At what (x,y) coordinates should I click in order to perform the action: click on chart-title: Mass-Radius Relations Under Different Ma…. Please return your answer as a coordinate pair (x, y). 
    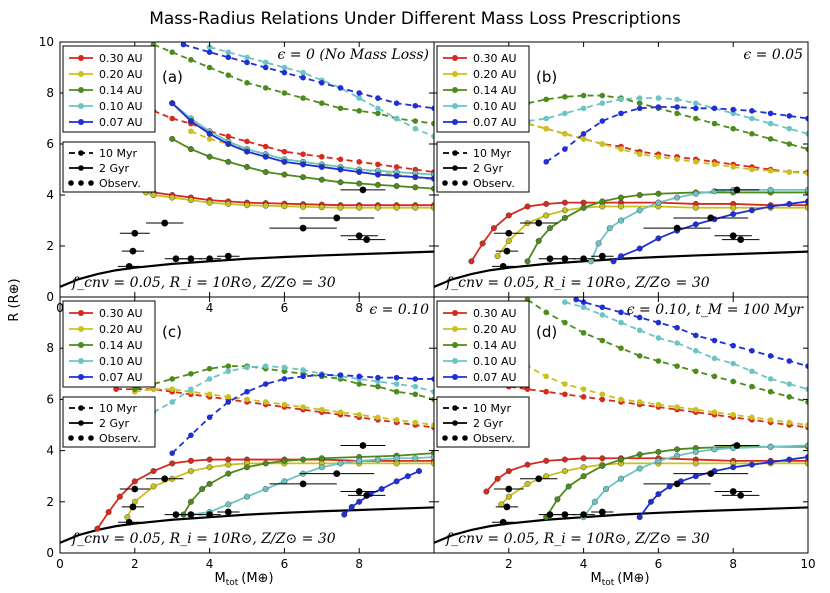
    Looking at the image, I should click on (415, 19).